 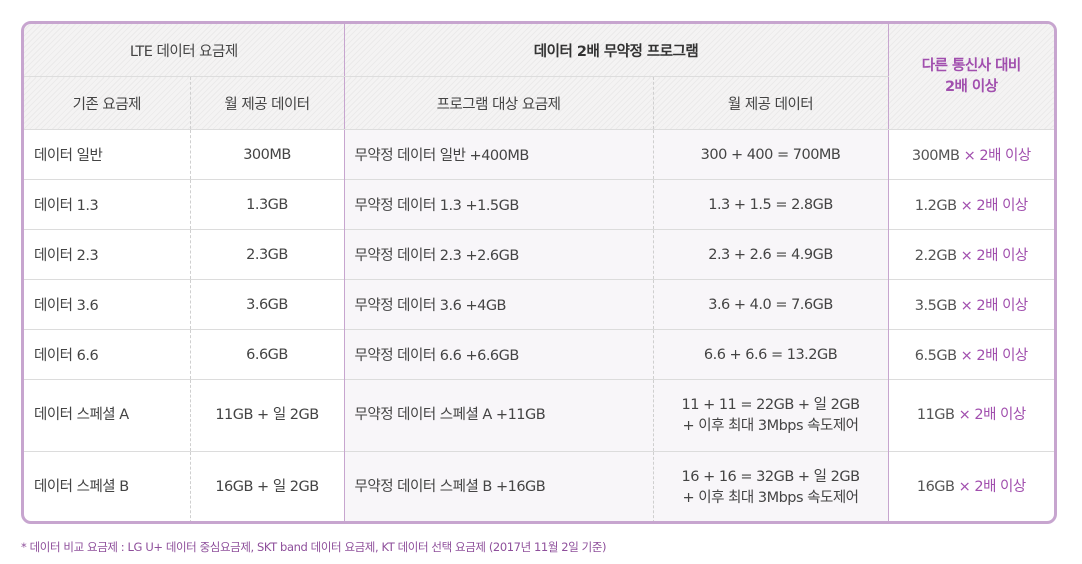 What do you see at coordinates (771, 404) in the screenshot?
I see `program-monthly-data-line: 11 + 11 = 22GB + 일 2GB` at bounding box center [771, 404].